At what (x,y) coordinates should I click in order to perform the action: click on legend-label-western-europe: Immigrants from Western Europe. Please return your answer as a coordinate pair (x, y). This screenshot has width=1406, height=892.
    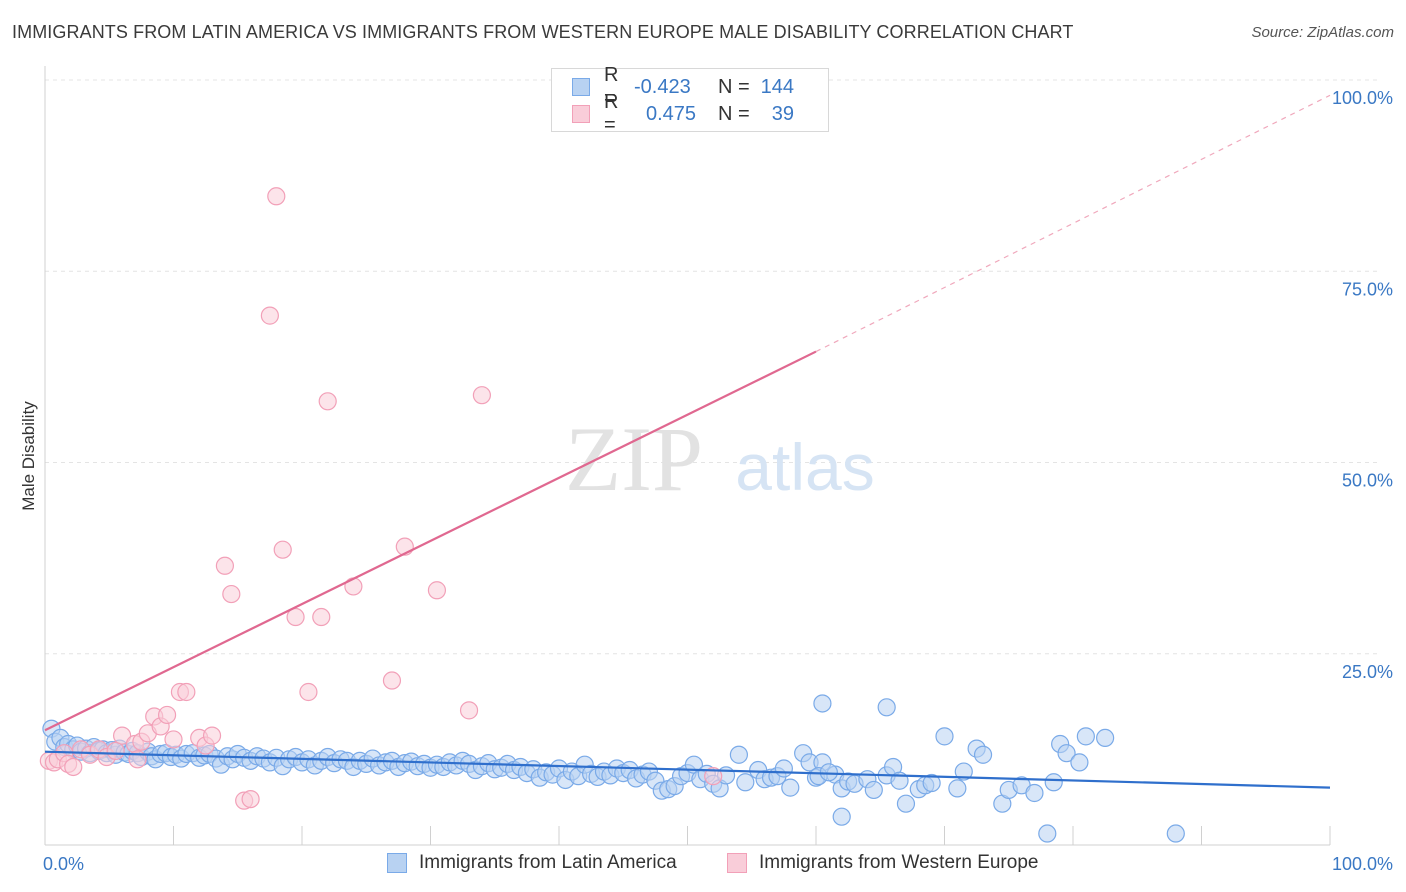
    Looking at the image, I should click on (899, 862).